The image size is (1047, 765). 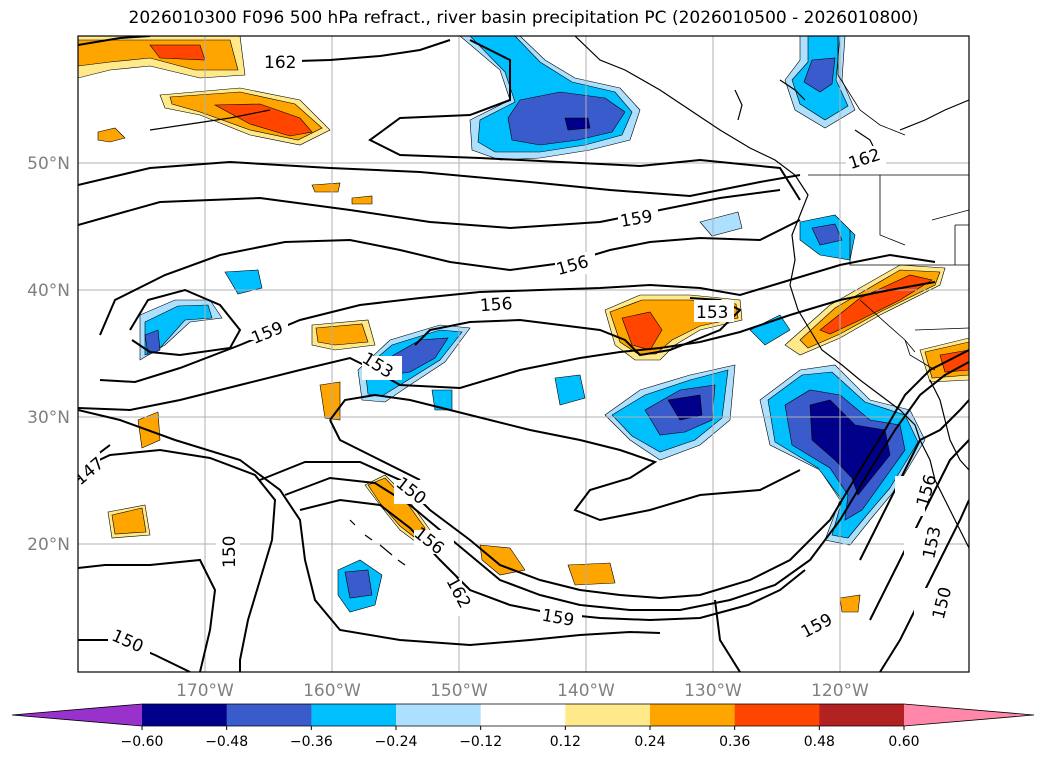 What do you see at coordinates (903, 742) in the screenshot?
I see `colorbar-tick-label: 0.60` at bounding box center [903, 742].